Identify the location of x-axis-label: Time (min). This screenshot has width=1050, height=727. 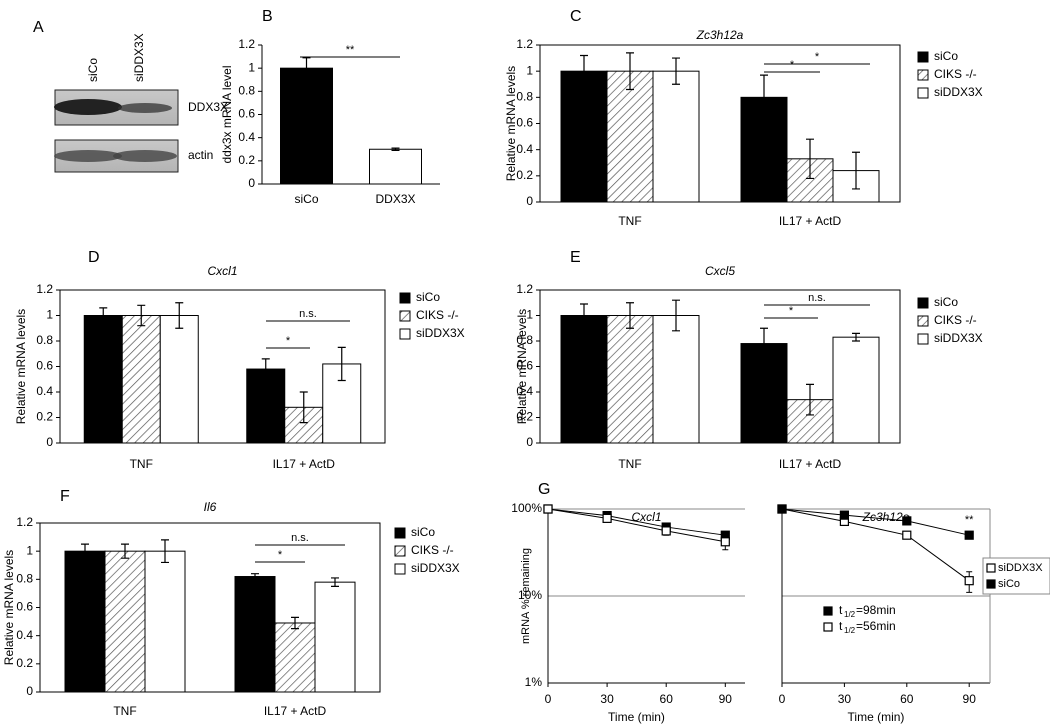
(636, 717).